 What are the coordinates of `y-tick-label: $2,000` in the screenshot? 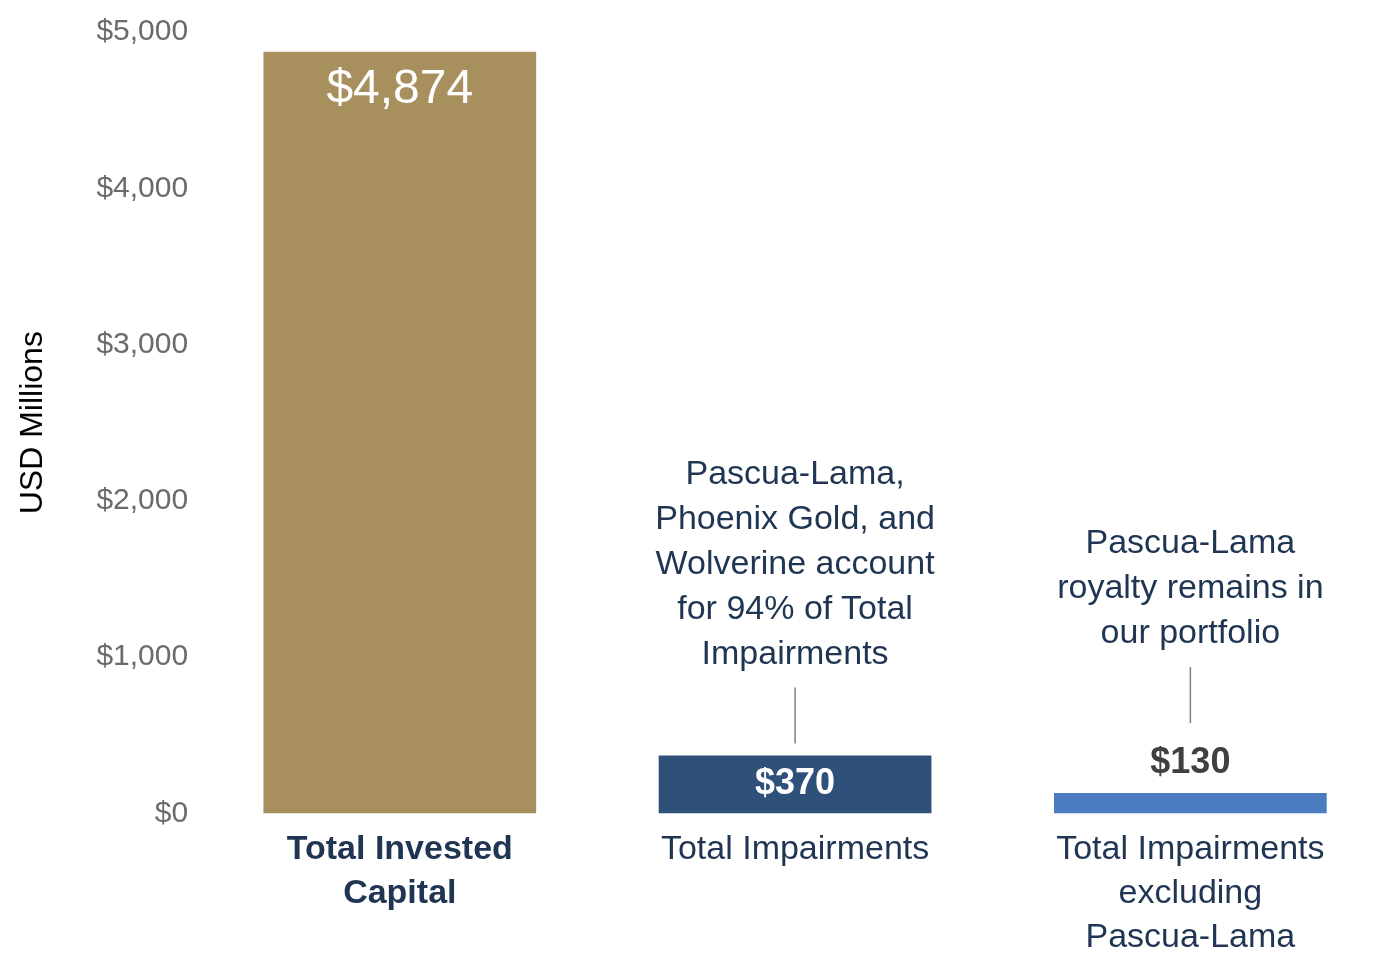 It's located at (142, 499).